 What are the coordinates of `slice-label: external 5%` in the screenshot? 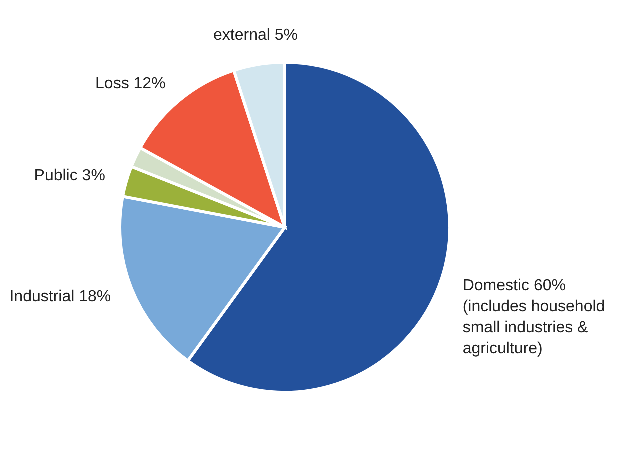 It's located at (255, 35).